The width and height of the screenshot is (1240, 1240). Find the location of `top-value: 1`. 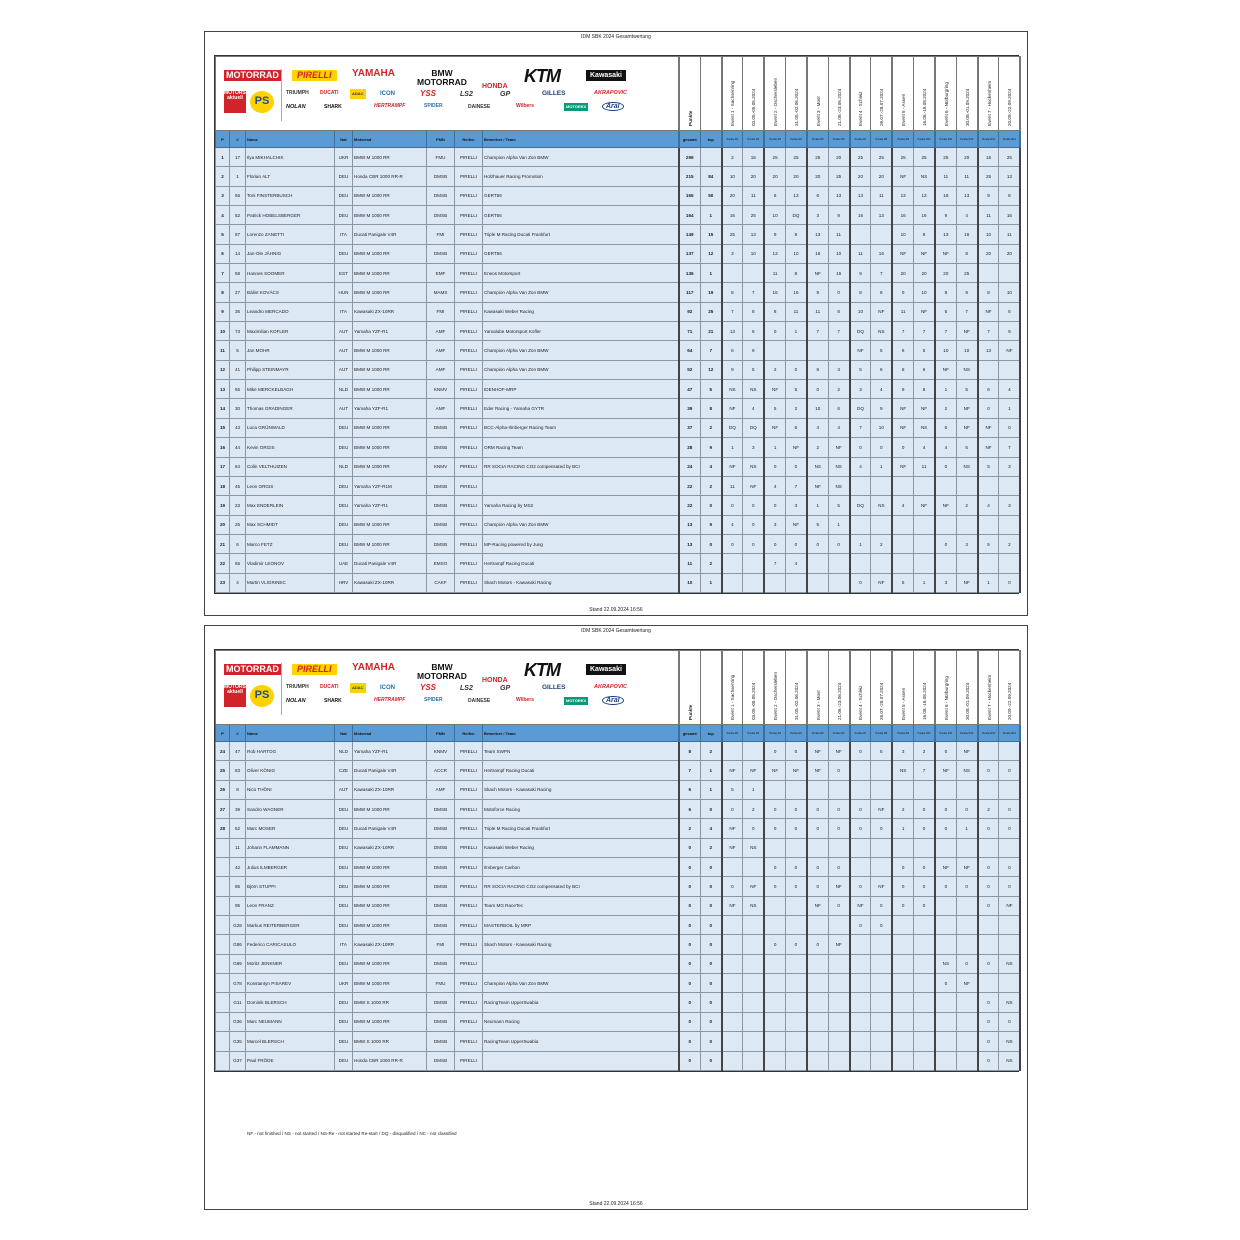

top-value: 1 is located at coordinates (711, 582).